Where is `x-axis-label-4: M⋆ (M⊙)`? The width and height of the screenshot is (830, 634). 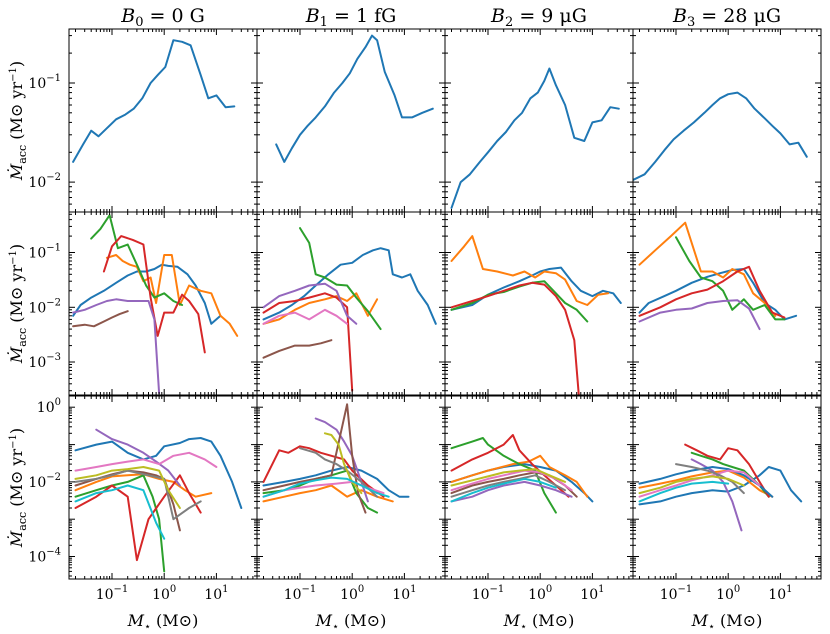
x-axis-label-4: M⋆ (M⊙) is located at coordinates (727, 622).